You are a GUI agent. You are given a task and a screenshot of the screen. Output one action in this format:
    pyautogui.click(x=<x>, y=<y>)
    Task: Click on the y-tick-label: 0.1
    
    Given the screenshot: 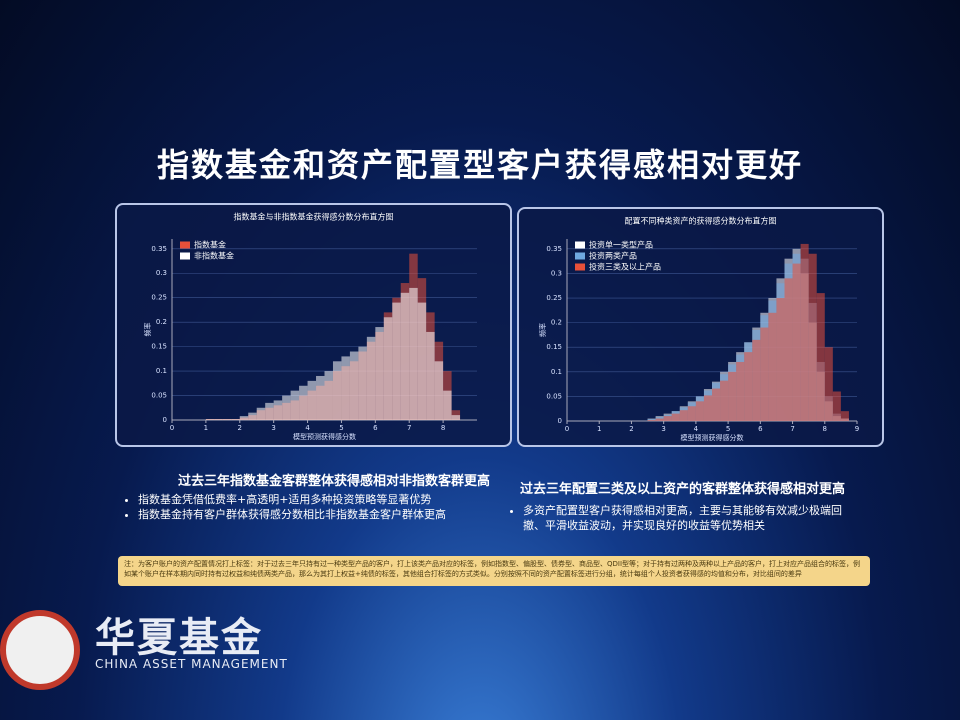 What is the action you would take?
    pyautogui.click(x=161, y=371)
    